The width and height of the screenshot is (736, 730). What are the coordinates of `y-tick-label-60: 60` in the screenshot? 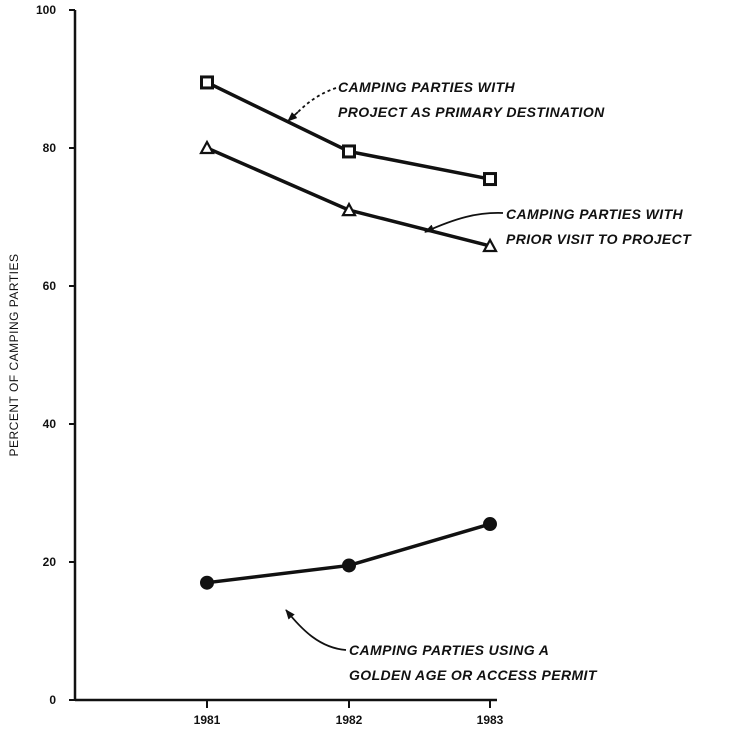 It's located at (50, 286).